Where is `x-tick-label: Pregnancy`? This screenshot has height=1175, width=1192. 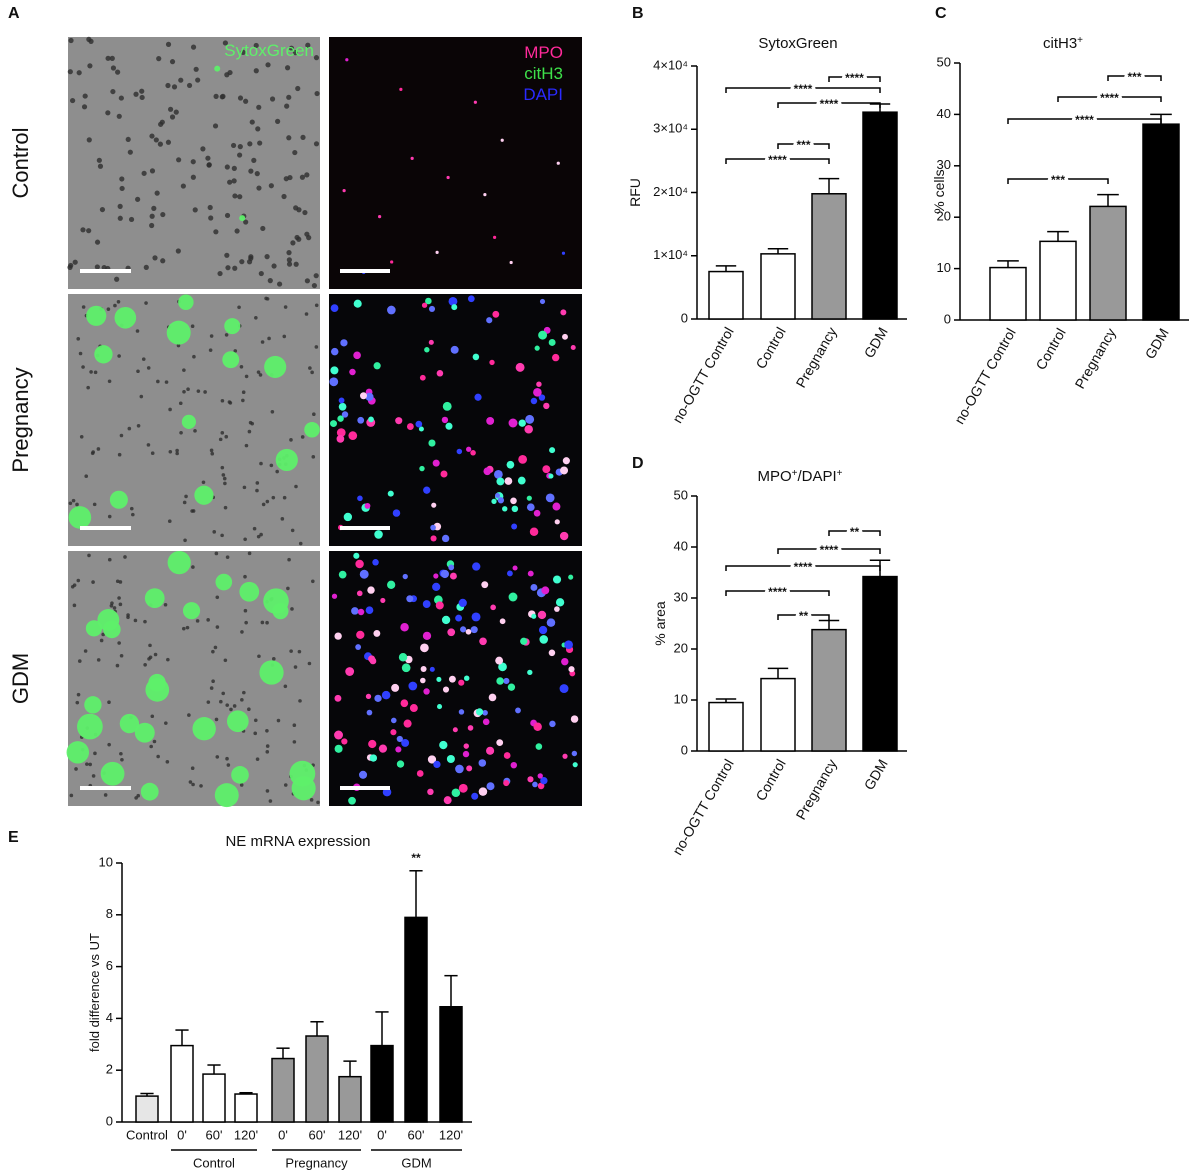 x-tick-label: Pregnancy is located at coordinates (815, 789).